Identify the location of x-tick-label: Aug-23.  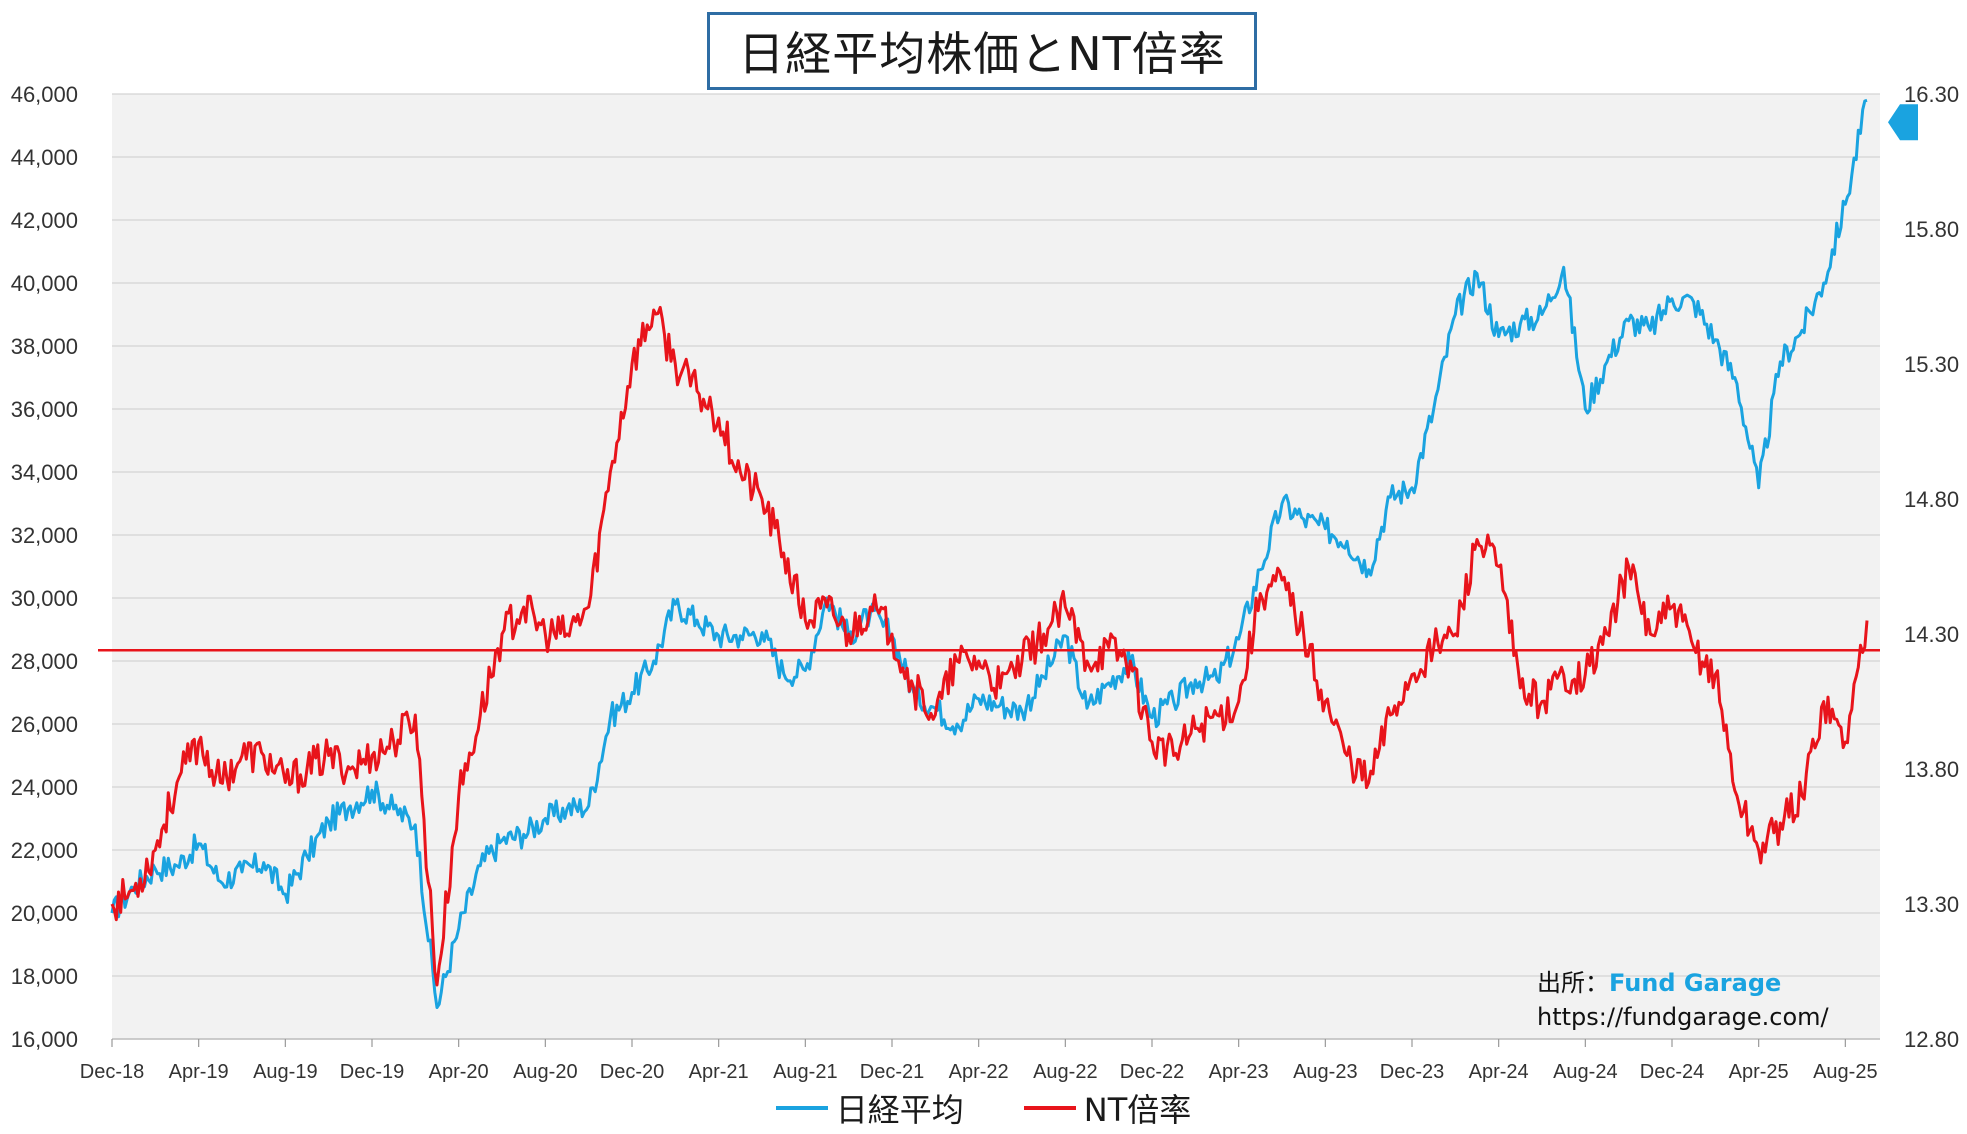
(1325, 1072).